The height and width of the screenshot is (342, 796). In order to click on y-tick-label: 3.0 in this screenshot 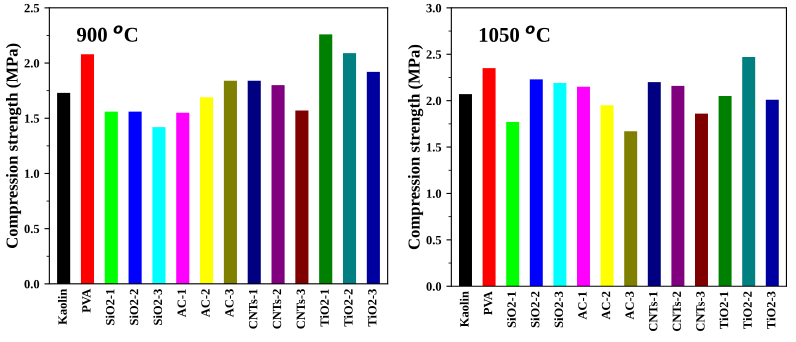, I will do `click(434, 8)`.